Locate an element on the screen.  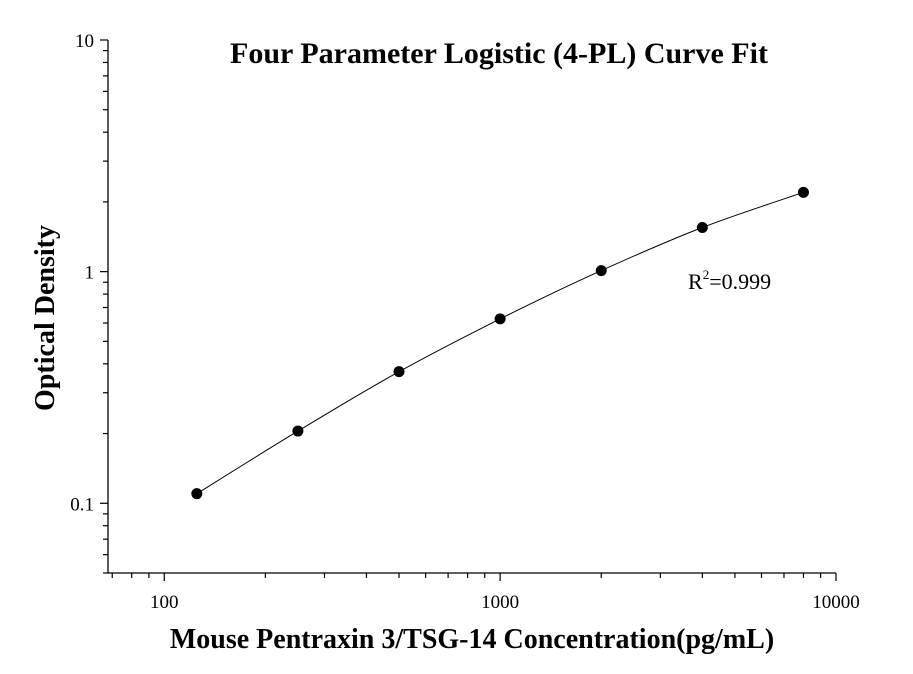
r-squared-annotation: R2=0.999 is located at coordinates (729, 280).